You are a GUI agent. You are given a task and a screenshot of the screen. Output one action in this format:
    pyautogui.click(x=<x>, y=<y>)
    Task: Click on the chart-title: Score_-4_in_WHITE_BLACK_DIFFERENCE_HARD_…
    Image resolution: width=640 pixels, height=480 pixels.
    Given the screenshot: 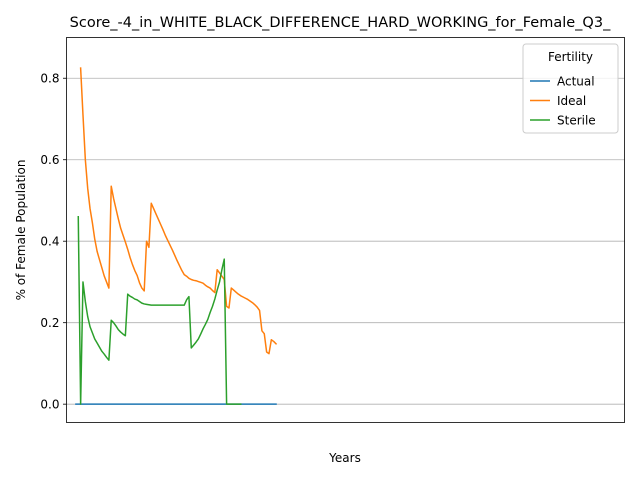 What is the action you would take?
    pyautogui.click(x=340, y=23)
    